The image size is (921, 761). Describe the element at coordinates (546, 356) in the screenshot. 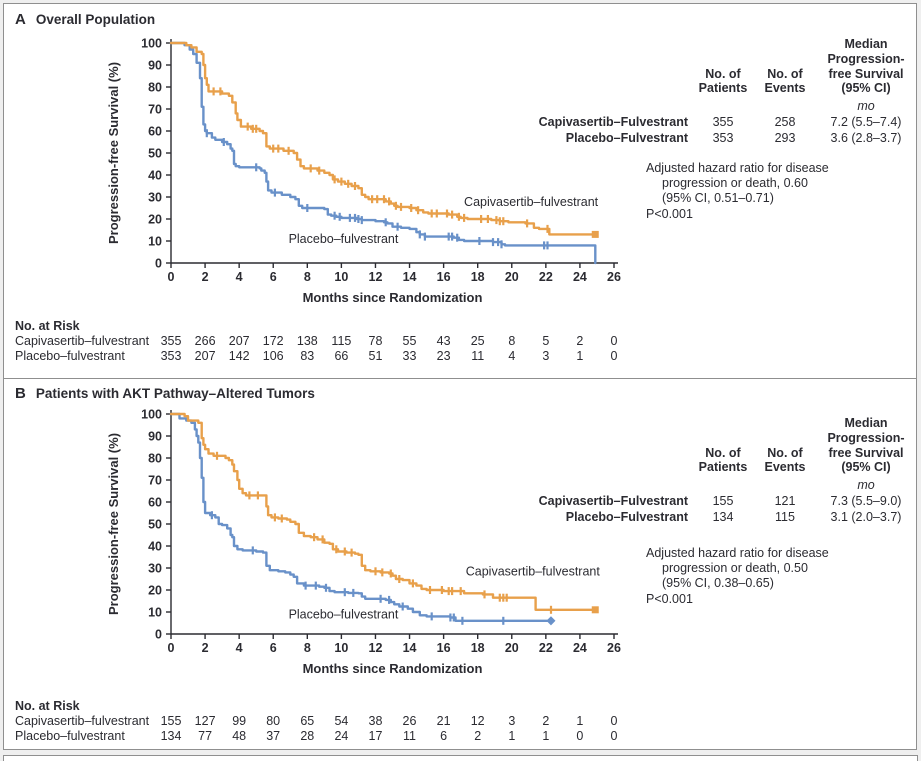

I see `risk-value: 3` at that location.